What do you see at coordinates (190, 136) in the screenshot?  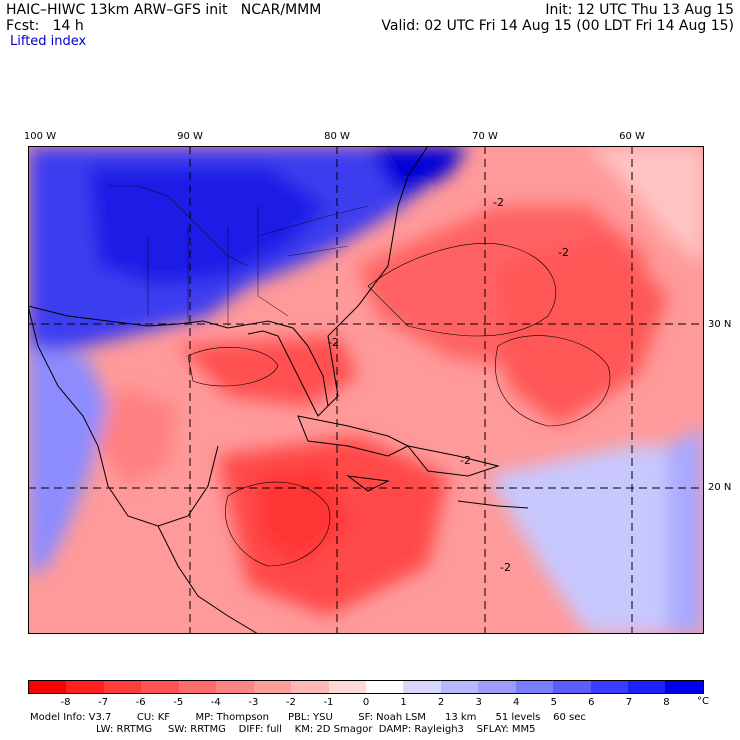 I see `lon-label-90w: 90 W` at bounding box center [190, 136].